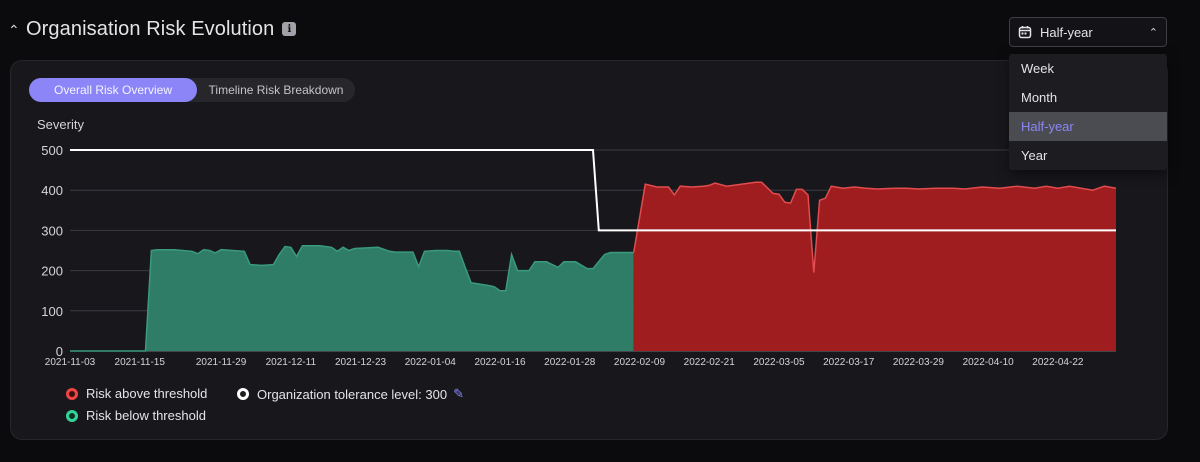 The width and height of the screenshot is (1200, 462). I want to click on x-tick-2021-11-15: 2021-11-15, so click(140, 362).